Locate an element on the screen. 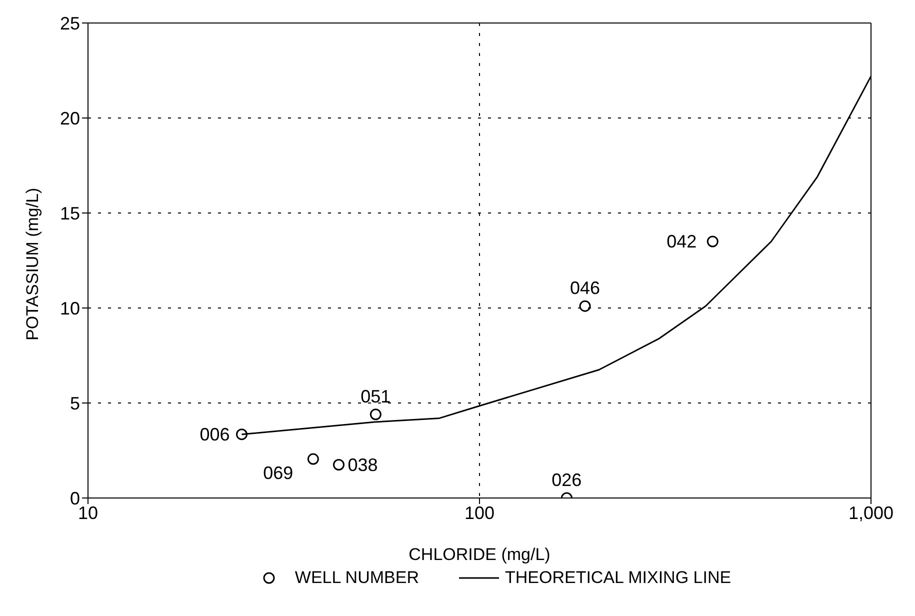 The height and width of the screenshot is (616, 915). annotation: 042 is located at coordinates (681, 242).